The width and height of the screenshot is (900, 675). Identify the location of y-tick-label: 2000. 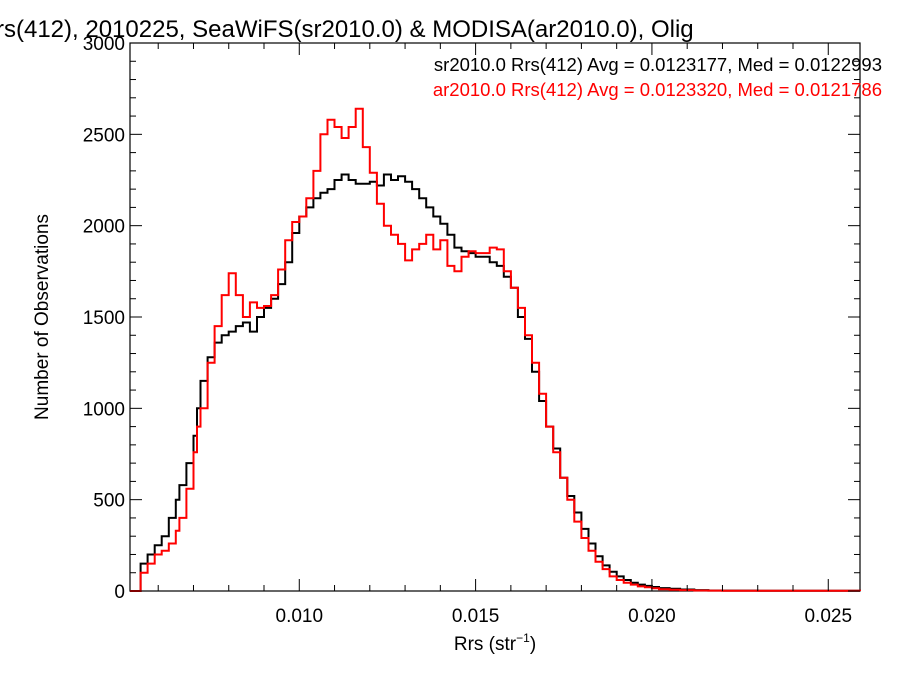
(104, 227).